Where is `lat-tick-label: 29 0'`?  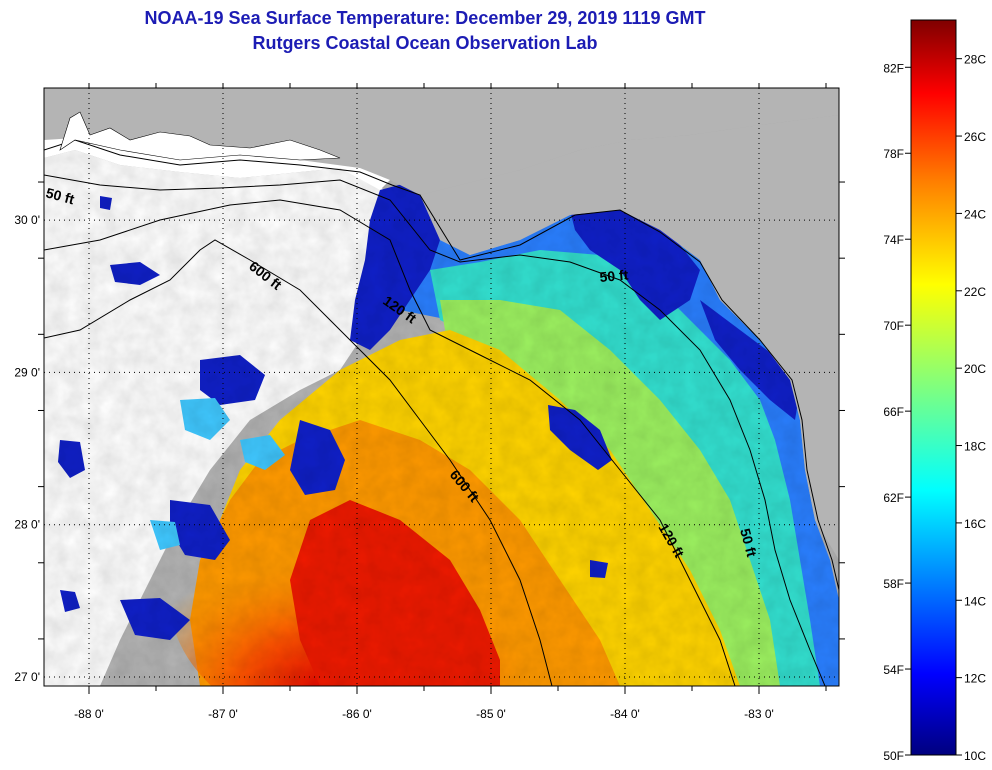
lat-tick-label: 29 0' is located at coordinates (27, 372).